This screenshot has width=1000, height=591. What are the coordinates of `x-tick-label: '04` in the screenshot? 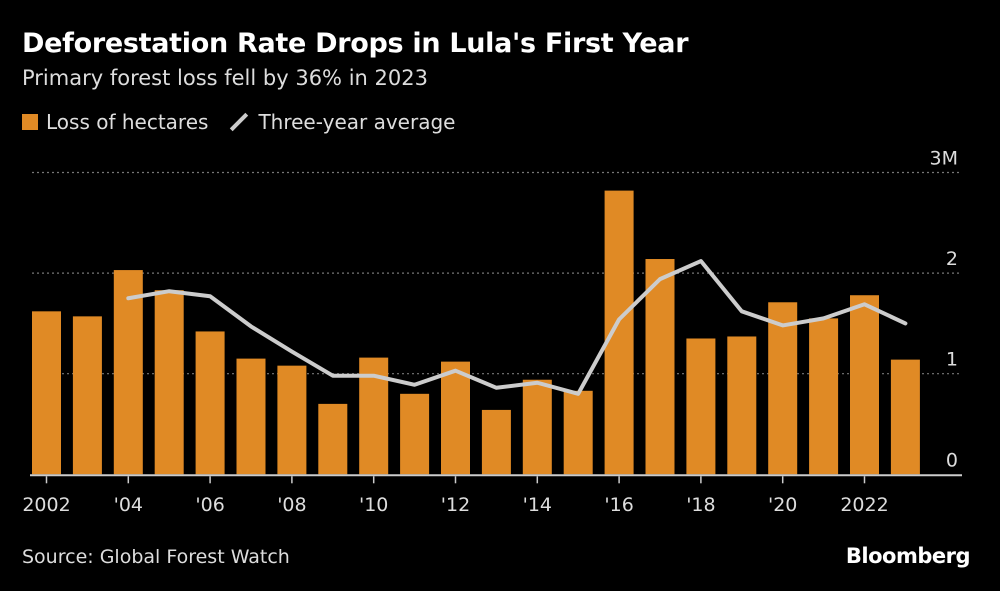 It's located at (128, 505).